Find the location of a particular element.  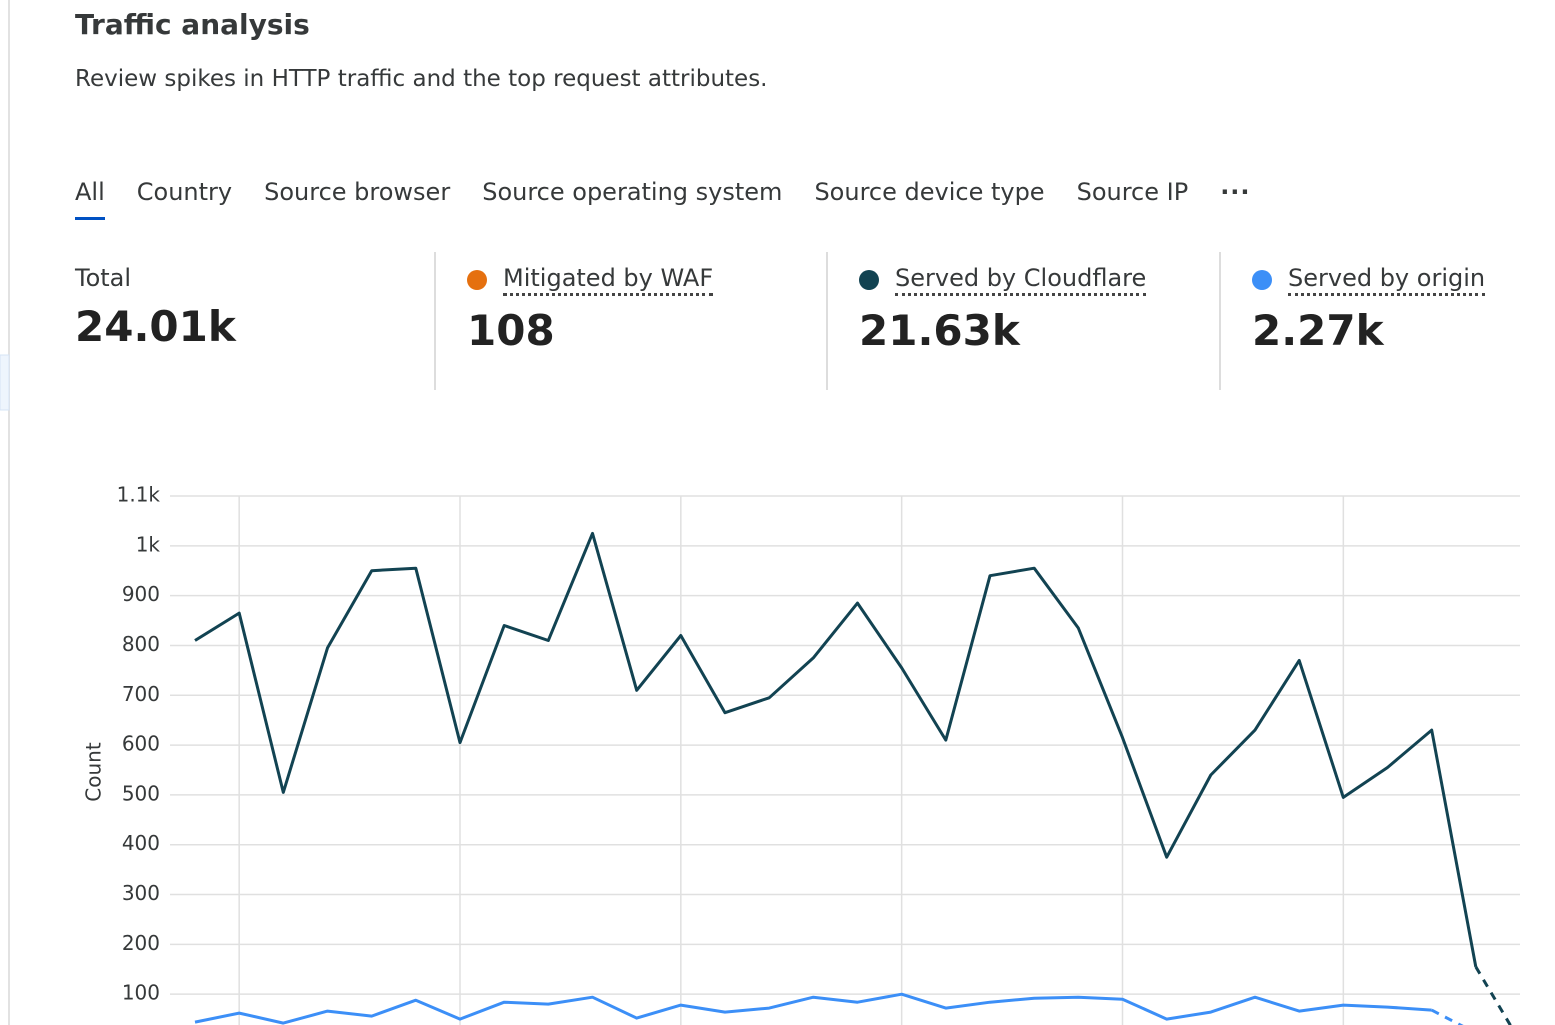

y-axis-label: Count is located at coordinates (94, 772).